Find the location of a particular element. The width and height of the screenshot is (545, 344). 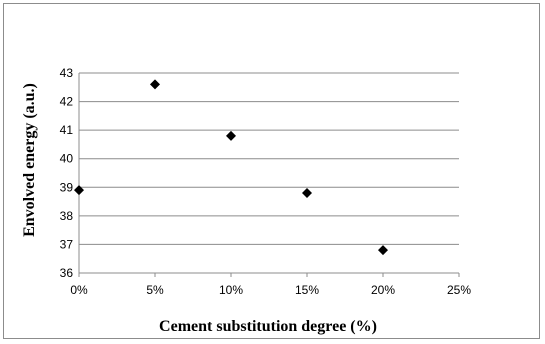

y-tick-label: 43 is located at coordinates (67, 73).